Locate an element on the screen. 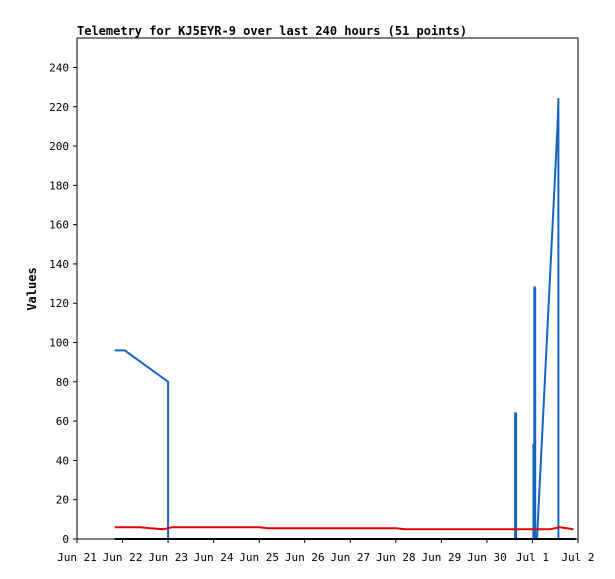 The width and height of the screenshot is (615, 579). x-tick-label: Jun 24 is located at coordinates (214, 557).